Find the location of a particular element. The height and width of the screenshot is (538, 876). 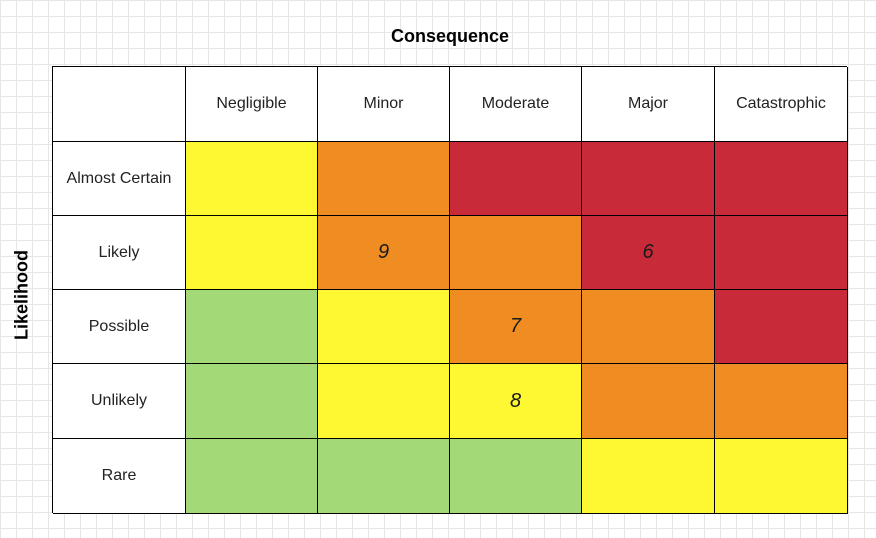

risk-cell-almost-certain-major is located at coordinates (648, 179).